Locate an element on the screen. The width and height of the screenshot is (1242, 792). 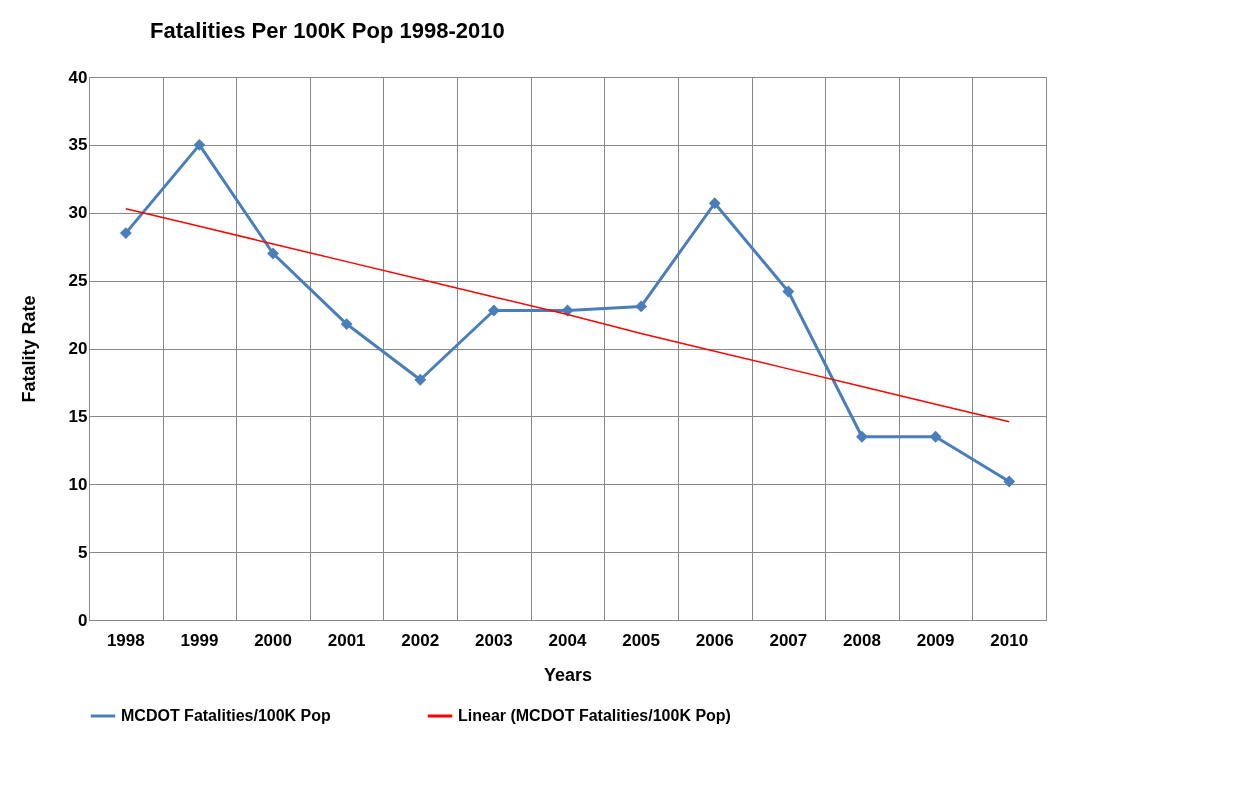
x-tick-label: 2008 is located at coordinates (862, 640).